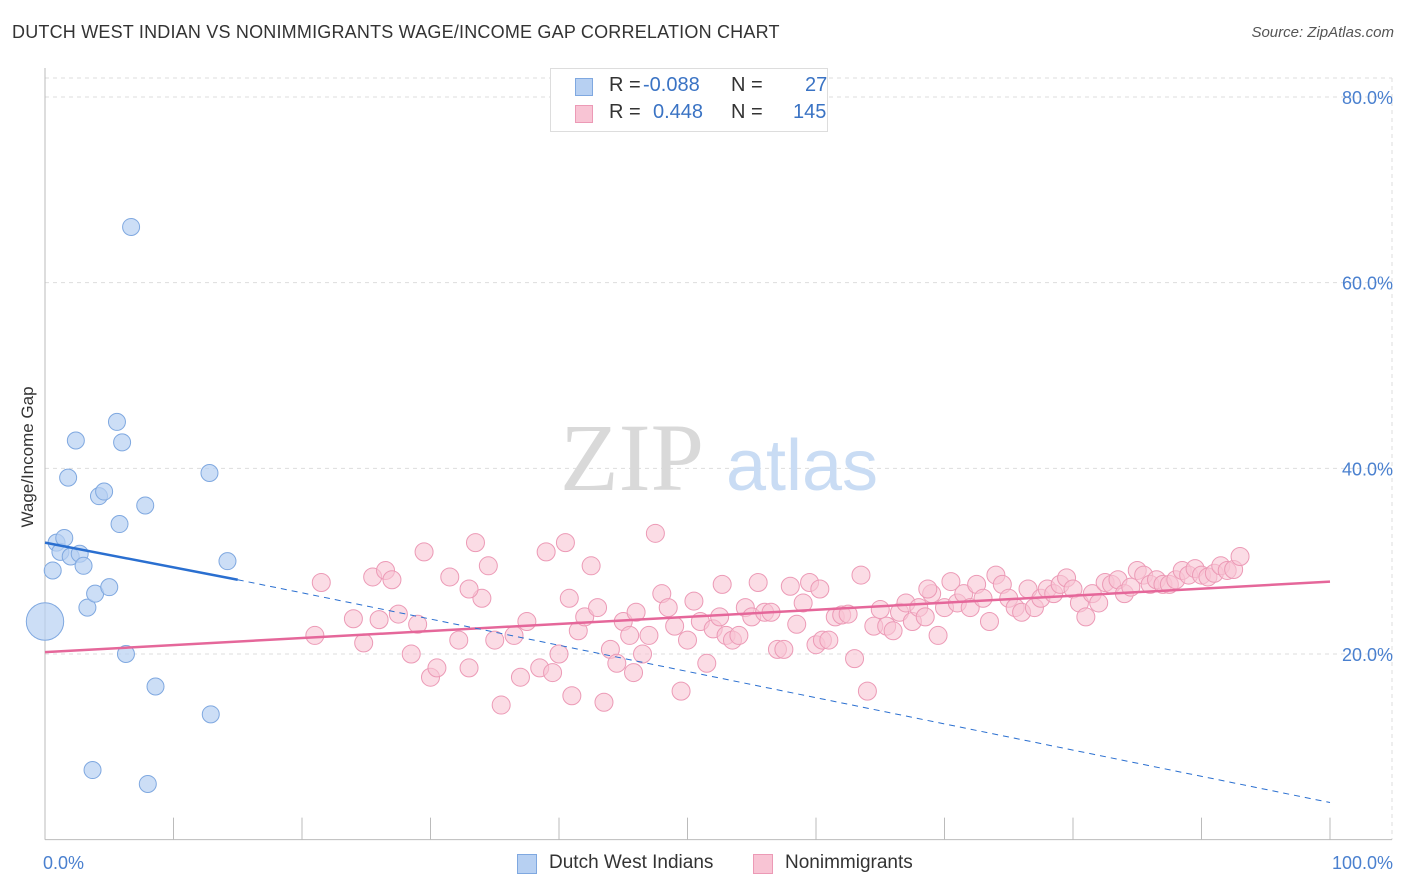  I want to click on legend-swatch-pink, so click(584, 114).